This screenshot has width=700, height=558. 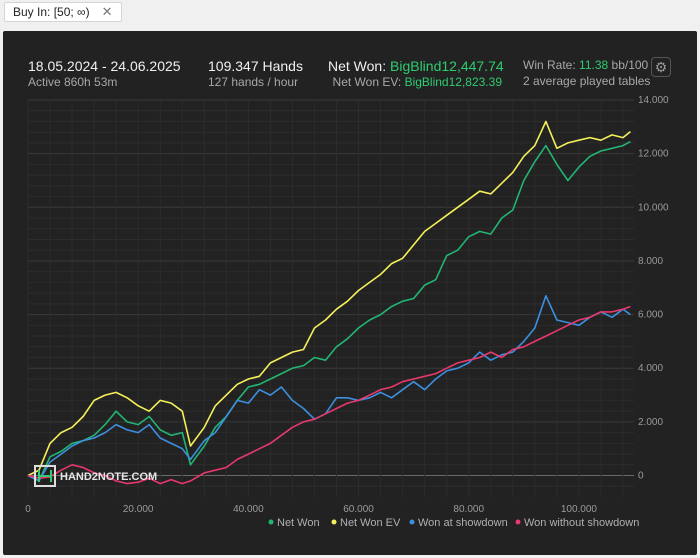 I want to click on x-tick-label: 0, so click(x=28, y=509).